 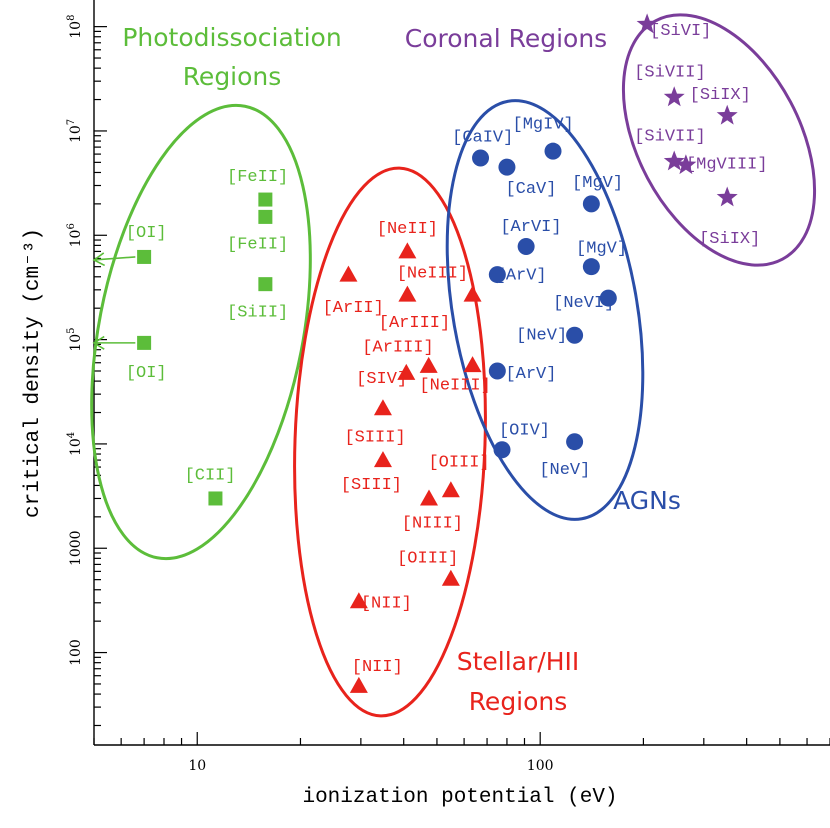 I want to click on point-label: [OIV], so click(x=524, y=431).